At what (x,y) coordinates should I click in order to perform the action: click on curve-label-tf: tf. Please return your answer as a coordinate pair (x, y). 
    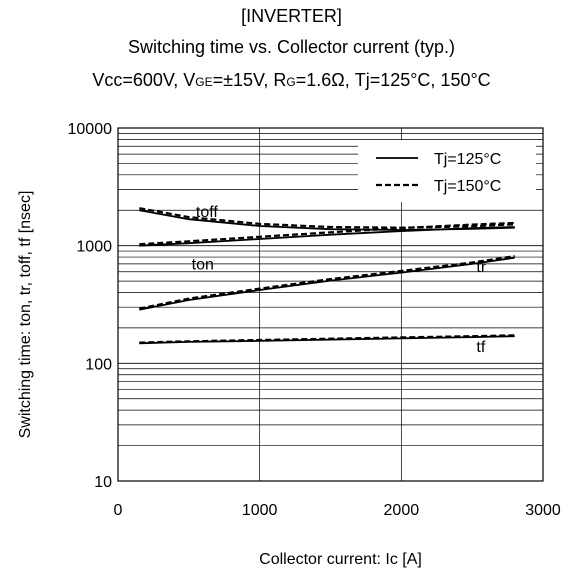
    Looking at the image, I should click on (480, 347).